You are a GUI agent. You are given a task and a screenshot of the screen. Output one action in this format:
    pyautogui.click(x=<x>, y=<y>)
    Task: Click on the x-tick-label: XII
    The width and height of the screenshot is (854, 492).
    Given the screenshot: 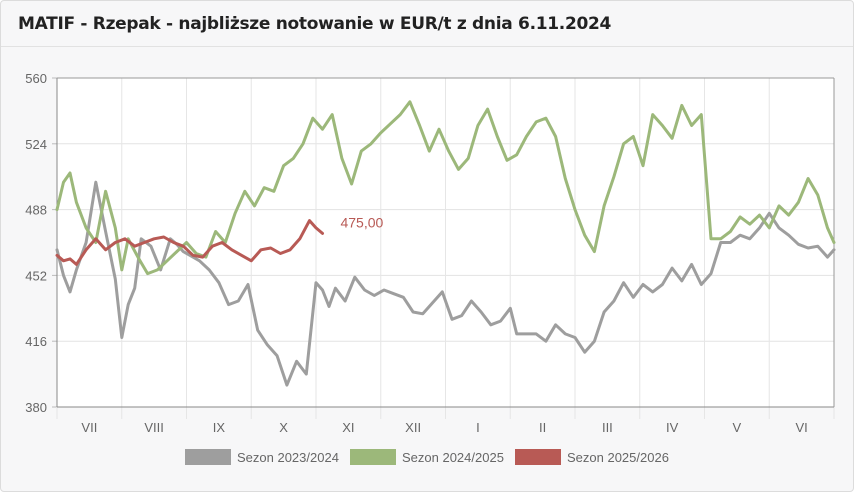 What is the action you would take?
    pyautogui.click(x=413, y=427)
    